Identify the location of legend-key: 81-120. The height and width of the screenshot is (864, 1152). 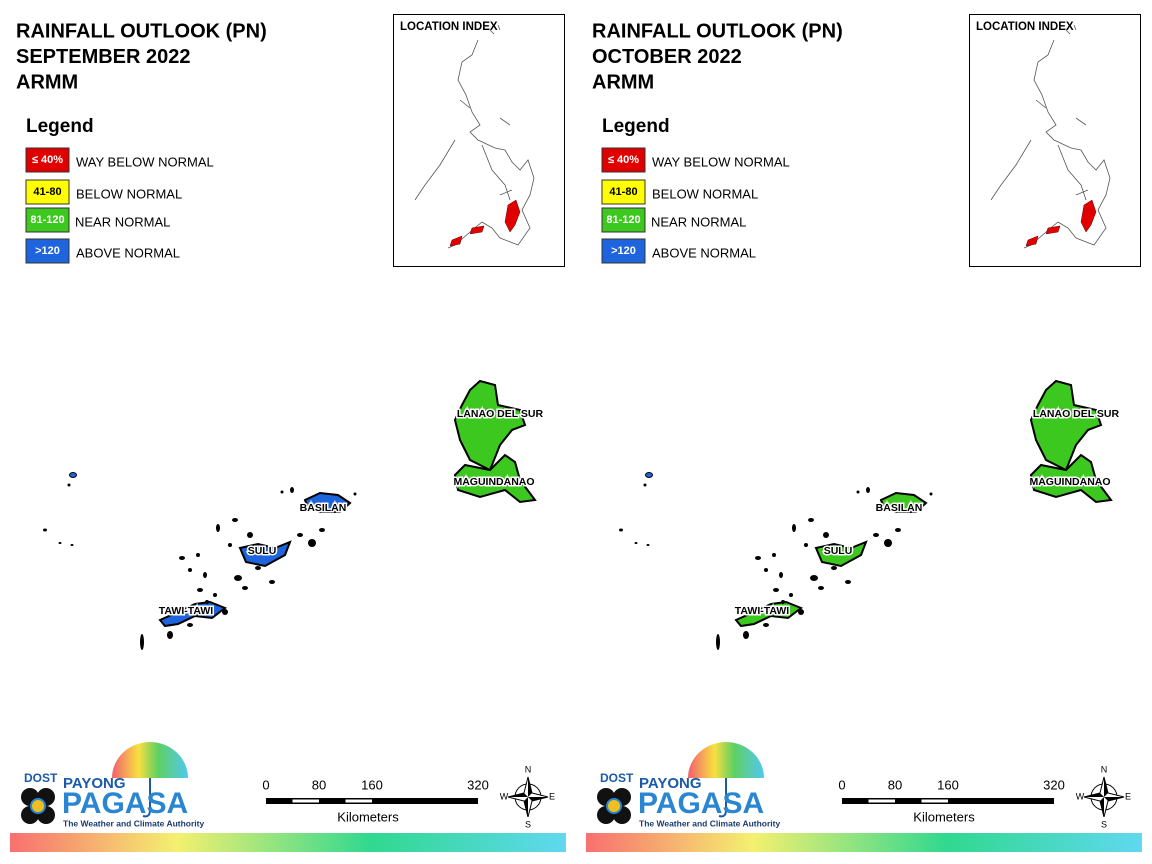
(623, 220).